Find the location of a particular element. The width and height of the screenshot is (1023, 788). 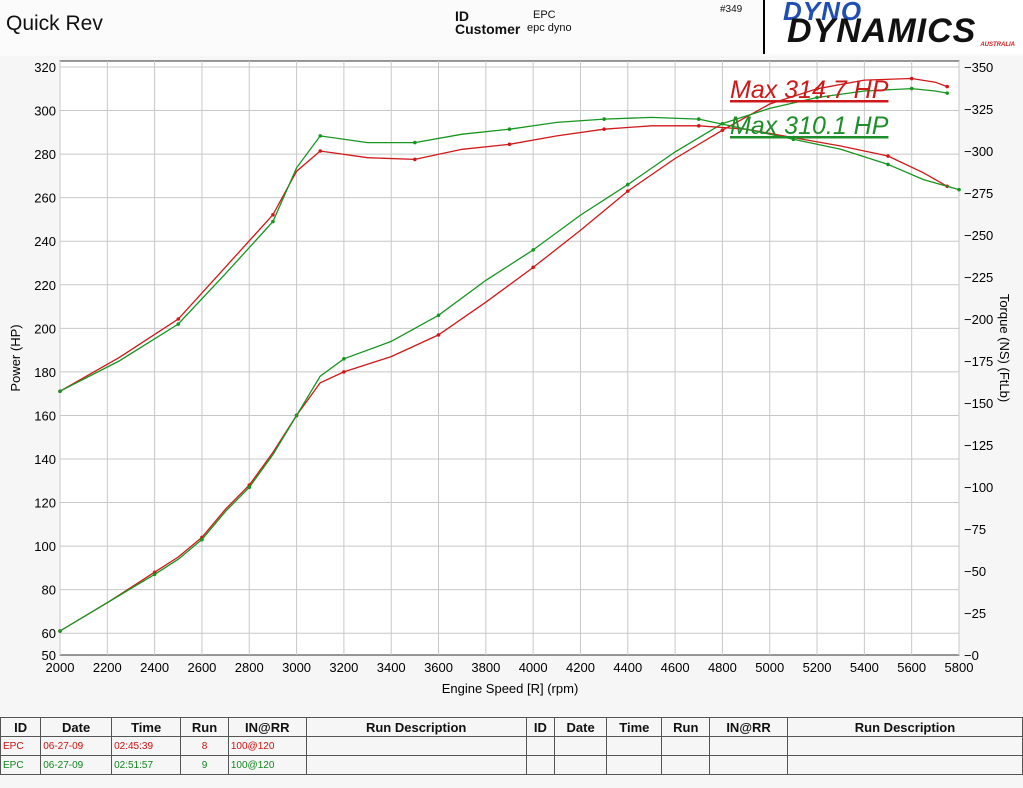

y2-tick-label: −325 is located at coordinates (978, 109).